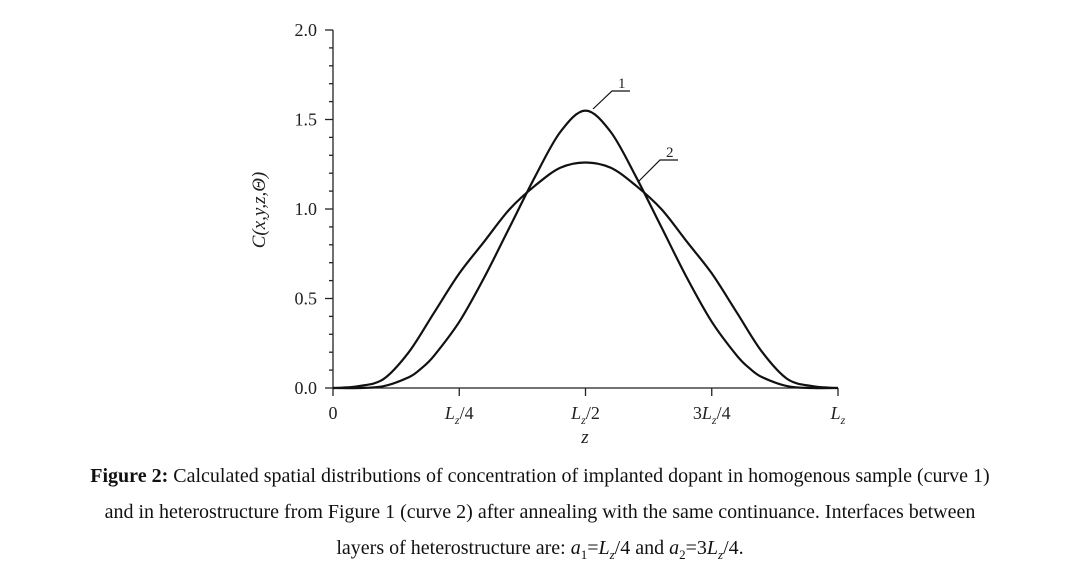 The image size is (1080, 573). What do you see at coordinates (453, 548) in the screenshot?
I see `caption-text-3: layers of heterostructure are:` at bounding box center [453, 548].